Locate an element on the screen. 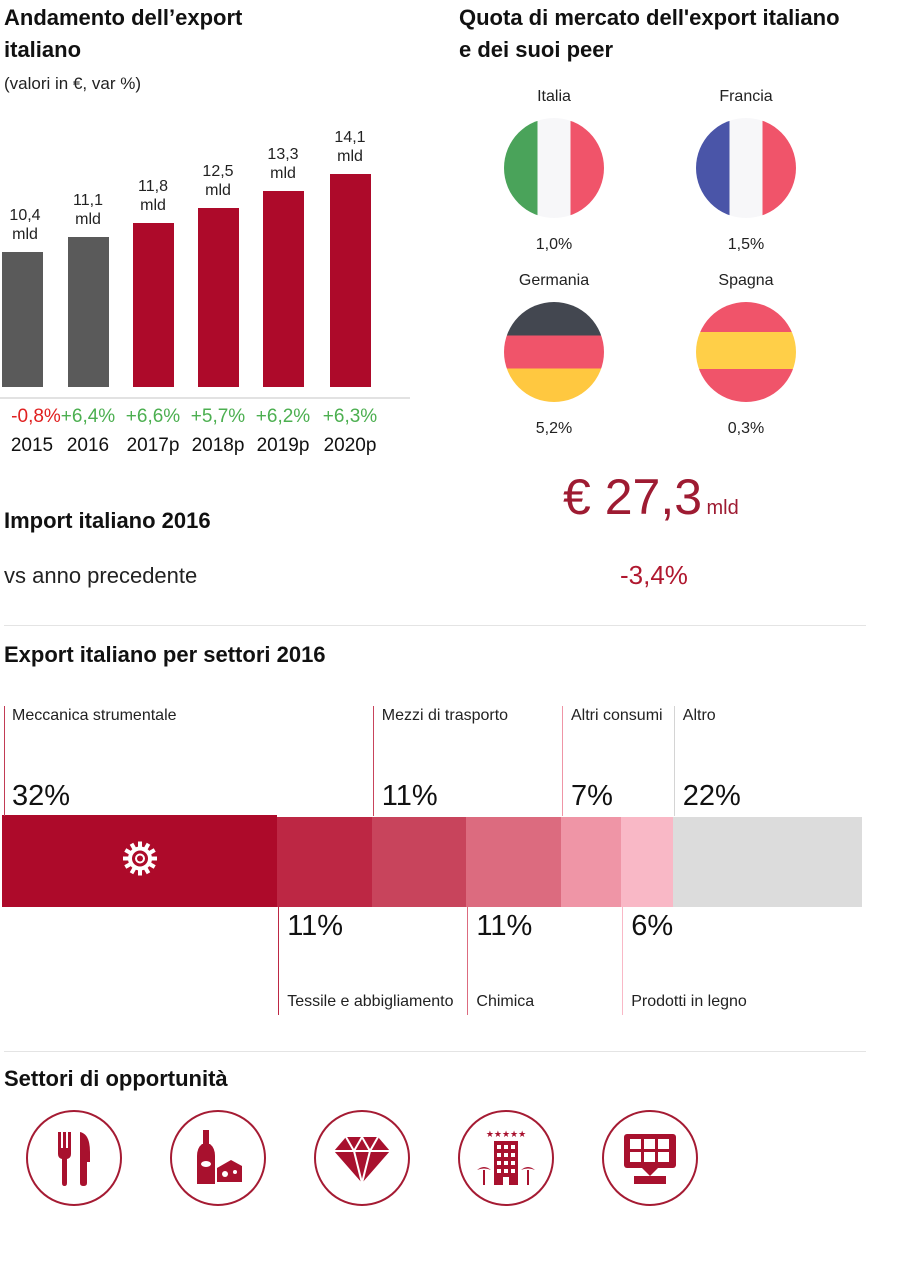  wine-cheese-icon is located at coordinates (219, 1157).